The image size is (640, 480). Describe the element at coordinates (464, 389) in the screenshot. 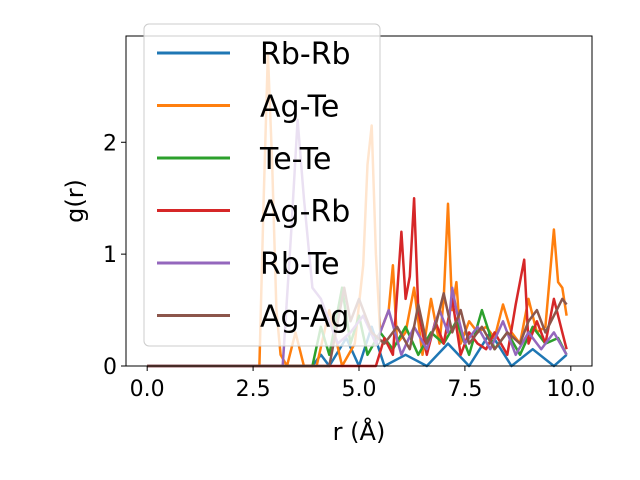

I see `x-tick-label: 7.5` at that location.